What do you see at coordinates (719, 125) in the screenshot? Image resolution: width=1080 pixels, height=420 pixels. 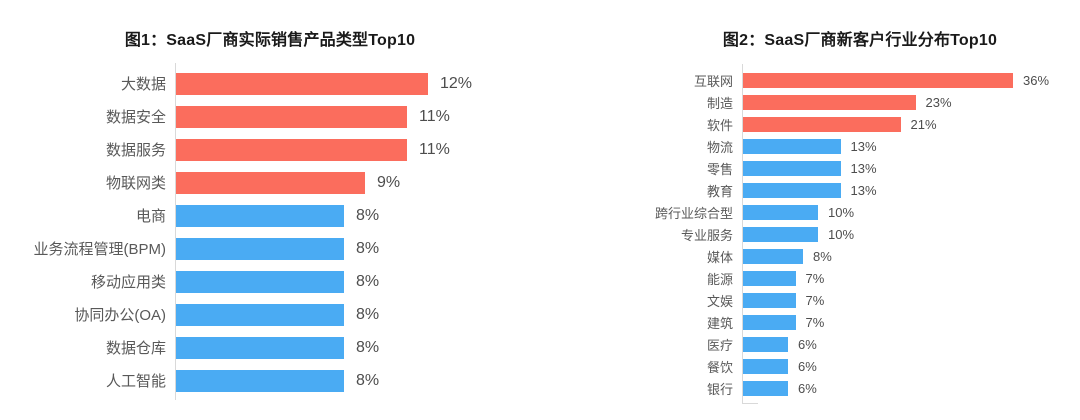 I see `bar-label: 软件` at bounding box center [719, 125].